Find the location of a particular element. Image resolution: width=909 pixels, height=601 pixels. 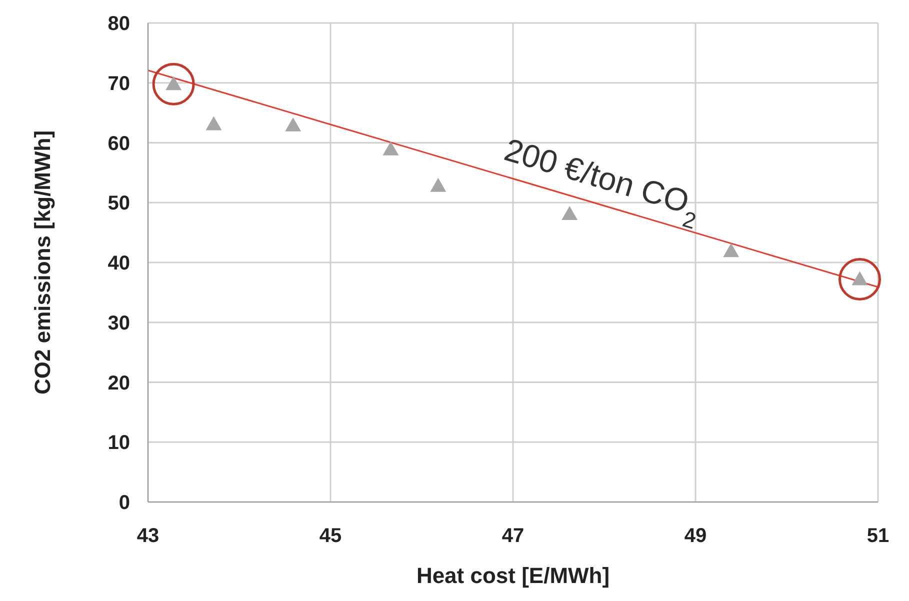

x-tick-label: 43 is located at coordinates (148, 536).